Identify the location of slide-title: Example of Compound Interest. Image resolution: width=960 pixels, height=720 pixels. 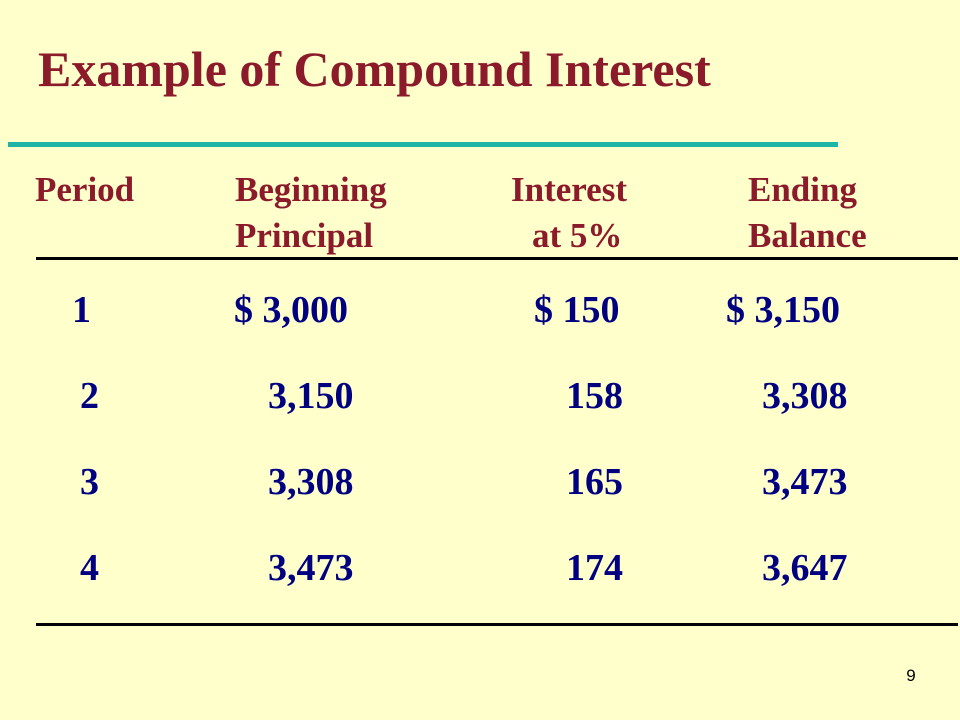
(374, 69).